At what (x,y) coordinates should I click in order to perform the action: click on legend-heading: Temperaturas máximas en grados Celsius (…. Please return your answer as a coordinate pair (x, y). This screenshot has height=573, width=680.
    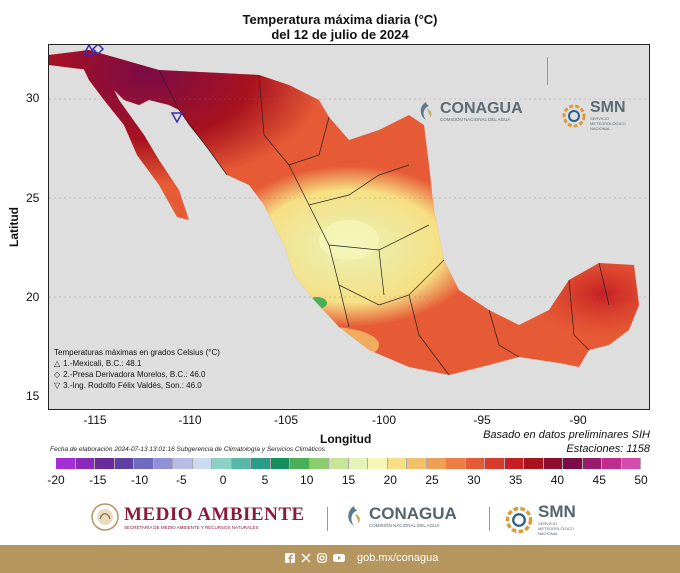
    Looking at the image, I should click on (137, 352).